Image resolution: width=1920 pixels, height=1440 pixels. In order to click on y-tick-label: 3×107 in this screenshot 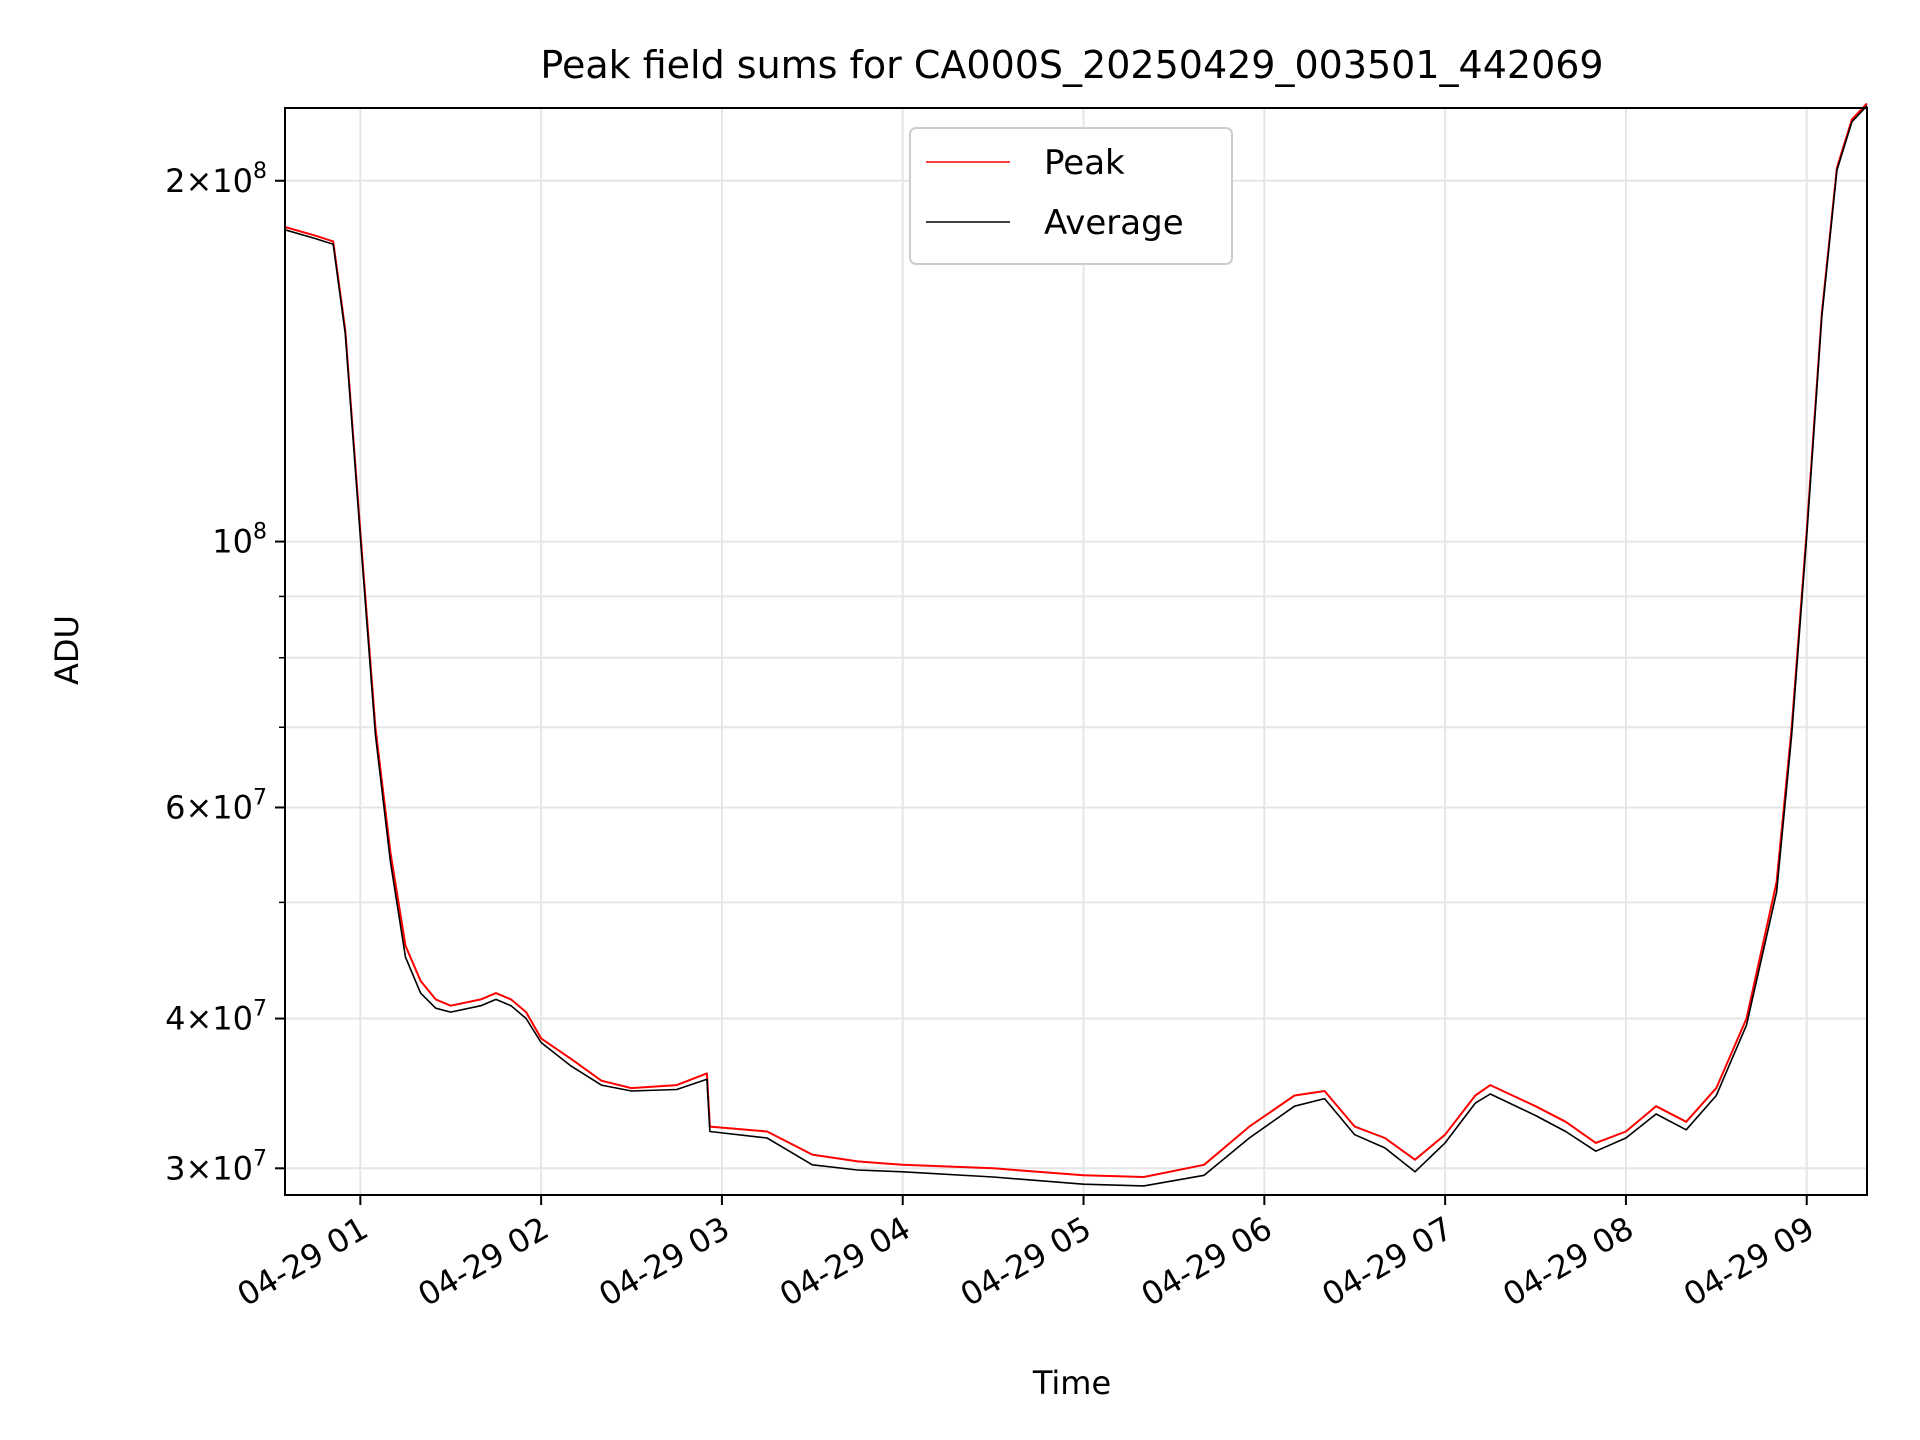, I will do `click(216, 1166)`.